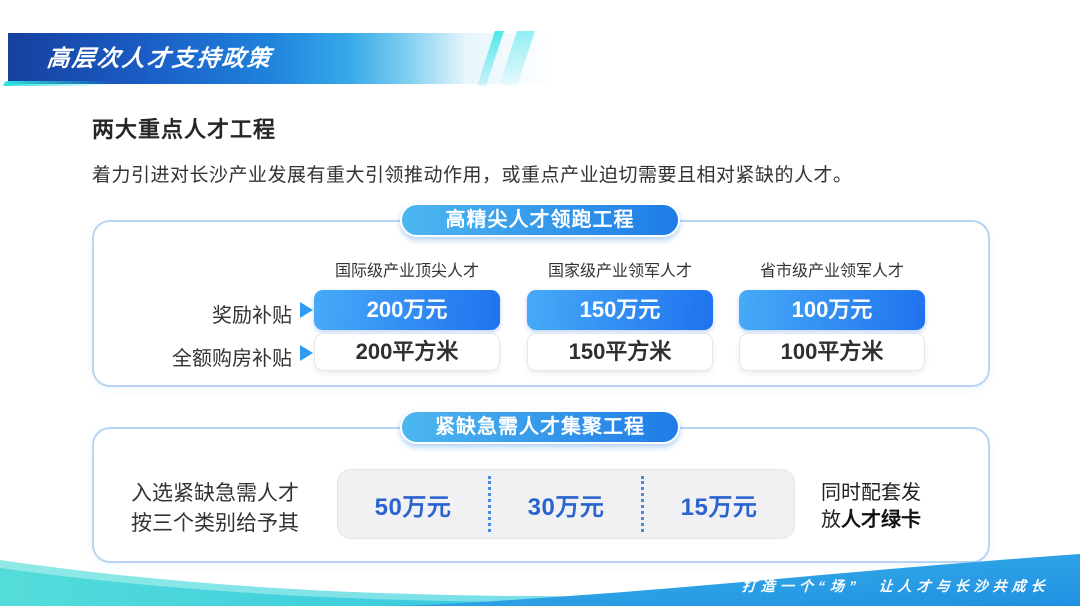 The image size is (1080, 606). Describe the element at coordinates (407, 352) in the screenshot. I see `housing-value: 200平方米` at that location.